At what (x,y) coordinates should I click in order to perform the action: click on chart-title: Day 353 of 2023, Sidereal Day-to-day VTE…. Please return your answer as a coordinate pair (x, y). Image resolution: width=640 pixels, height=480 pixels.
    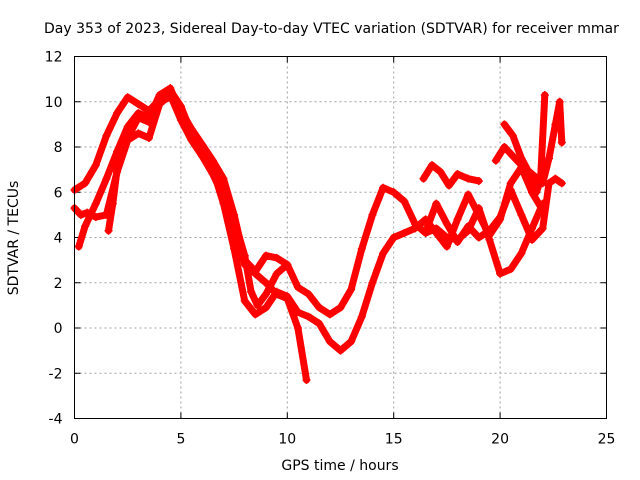
    Looking at the image, I should click on (331, 29).